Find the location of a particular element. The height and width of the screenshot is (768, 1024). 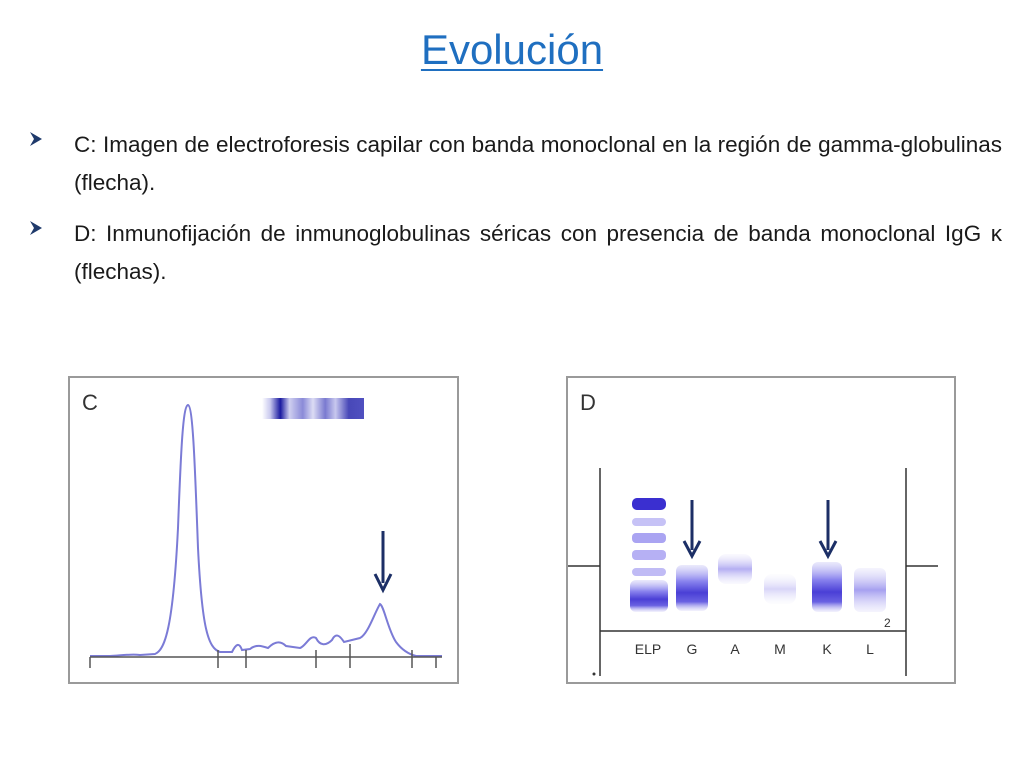

dot-mark is located at coordinates (594, 674).